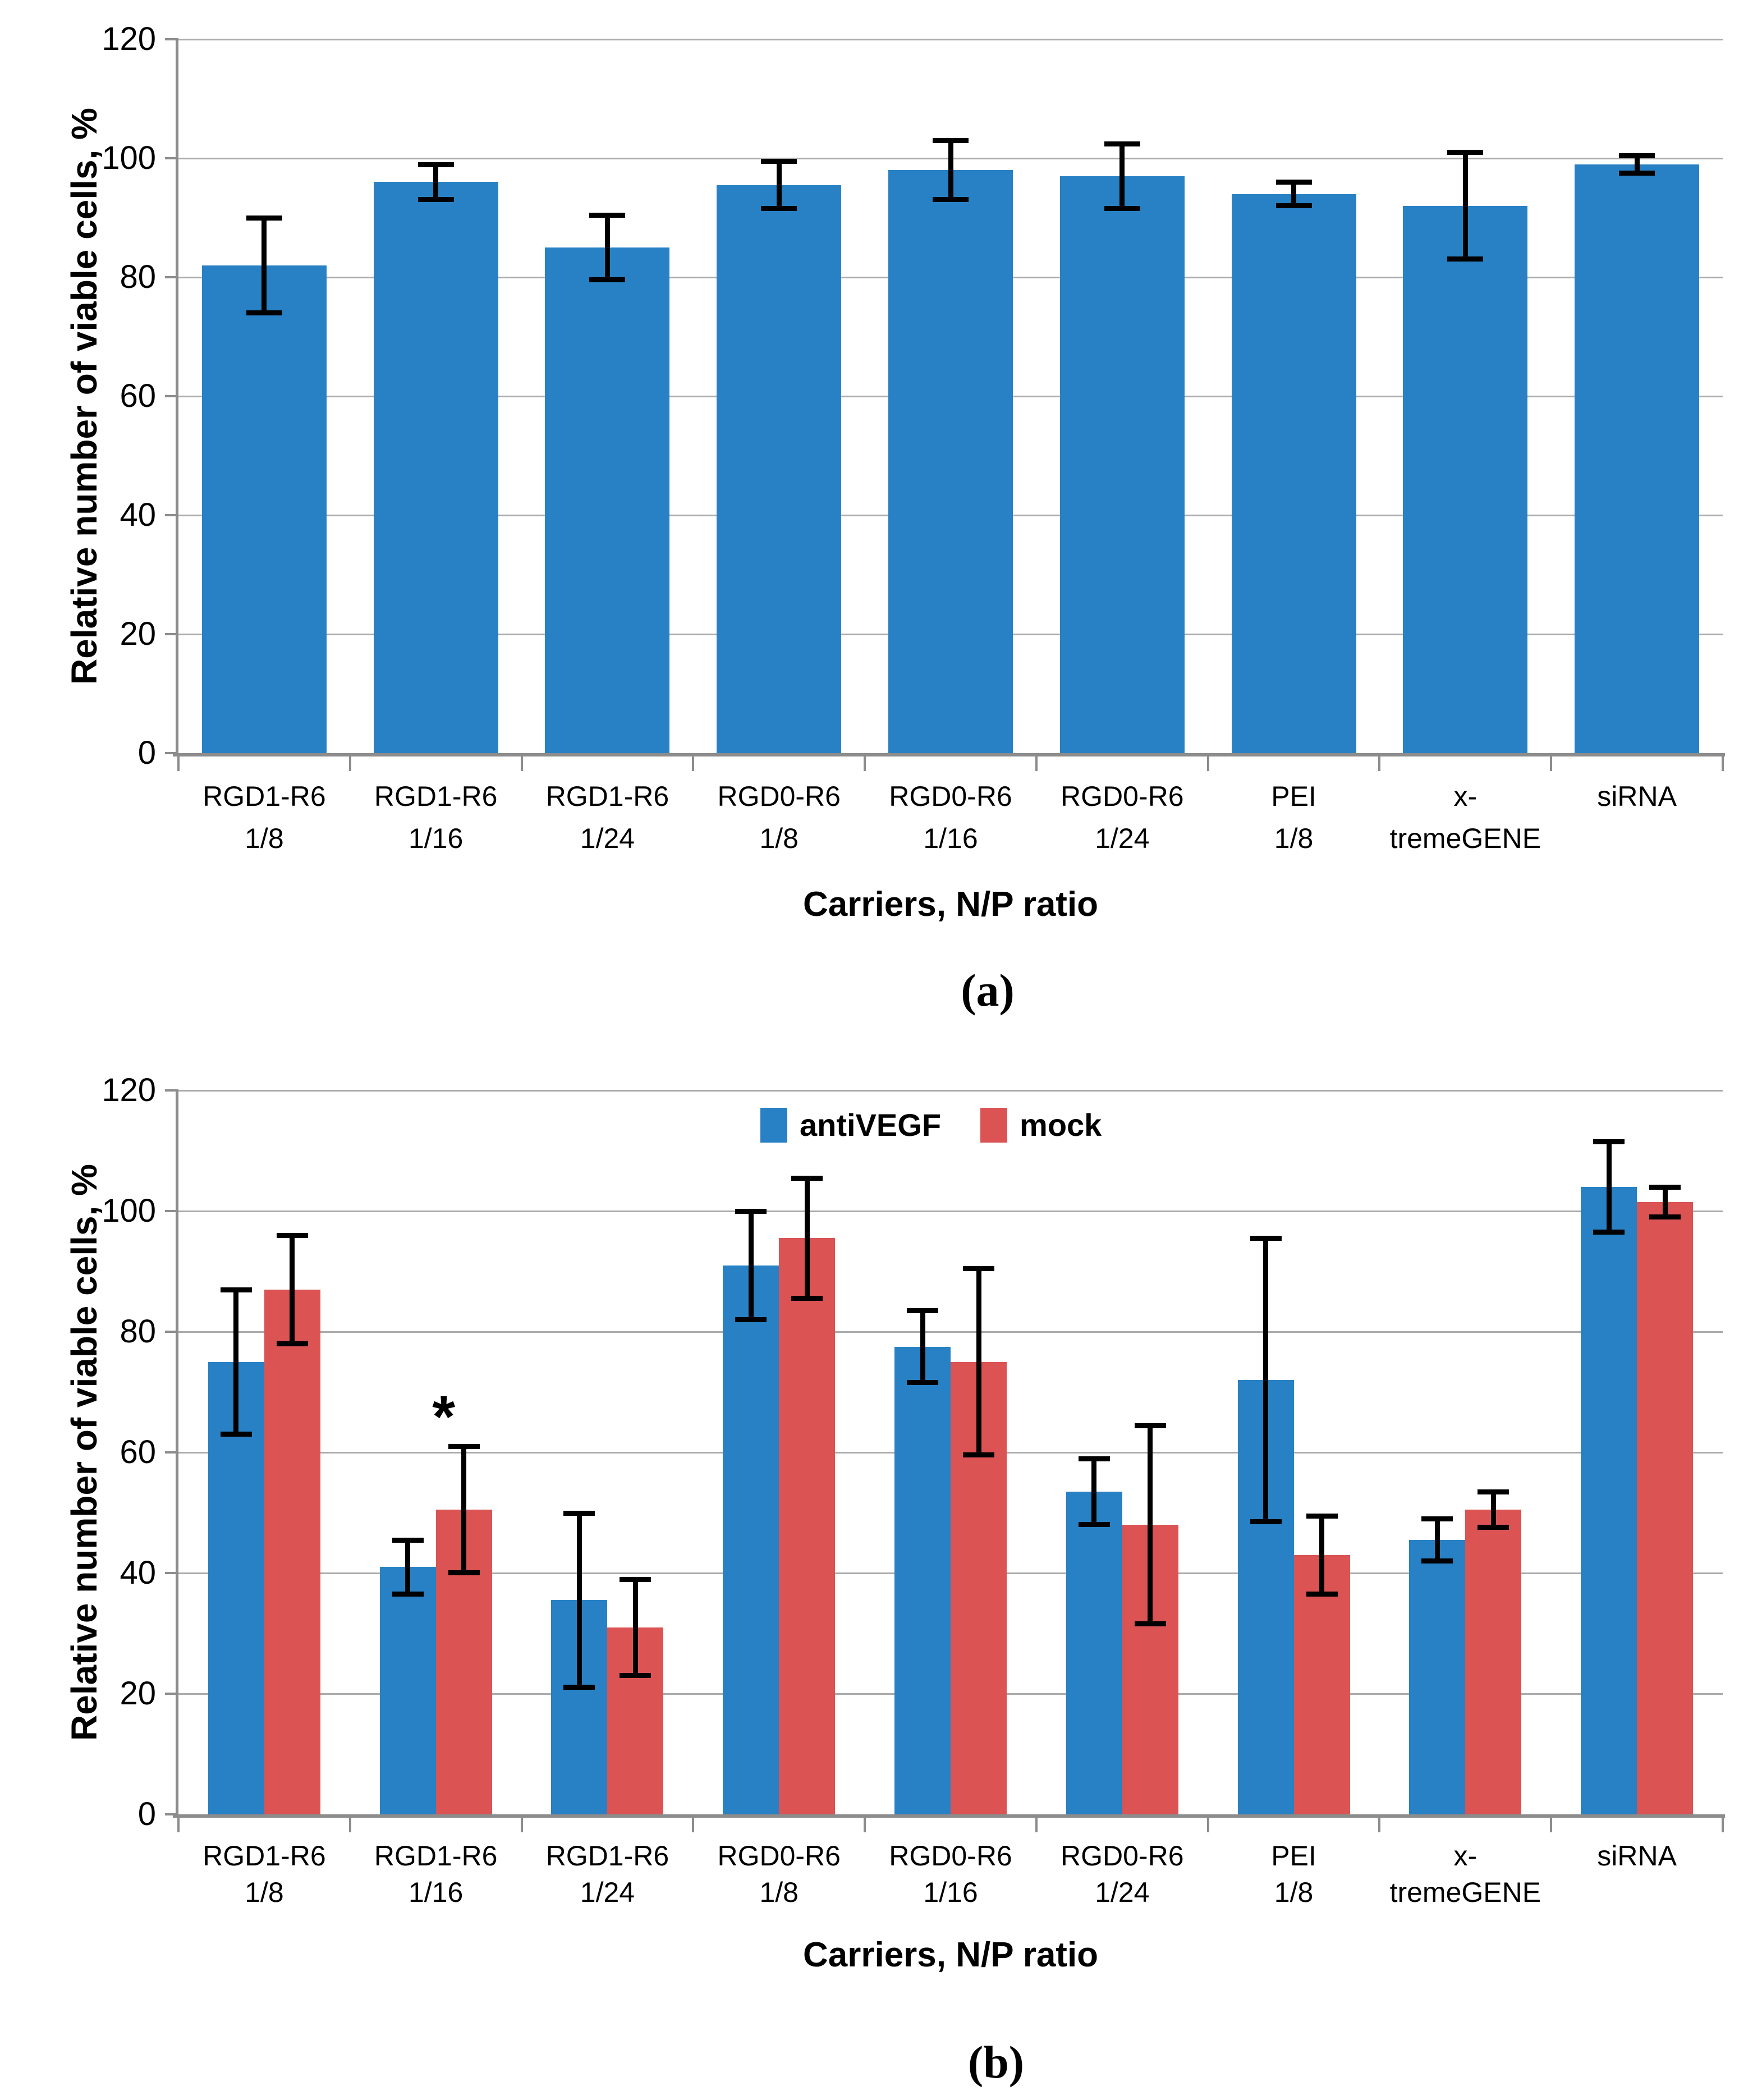  What do you see at coordinates (84, 1452) in the screenshot?
I see `panel-b-y-axis-title: Relative number of viable cells, %` at bounding box center [84, 1452].